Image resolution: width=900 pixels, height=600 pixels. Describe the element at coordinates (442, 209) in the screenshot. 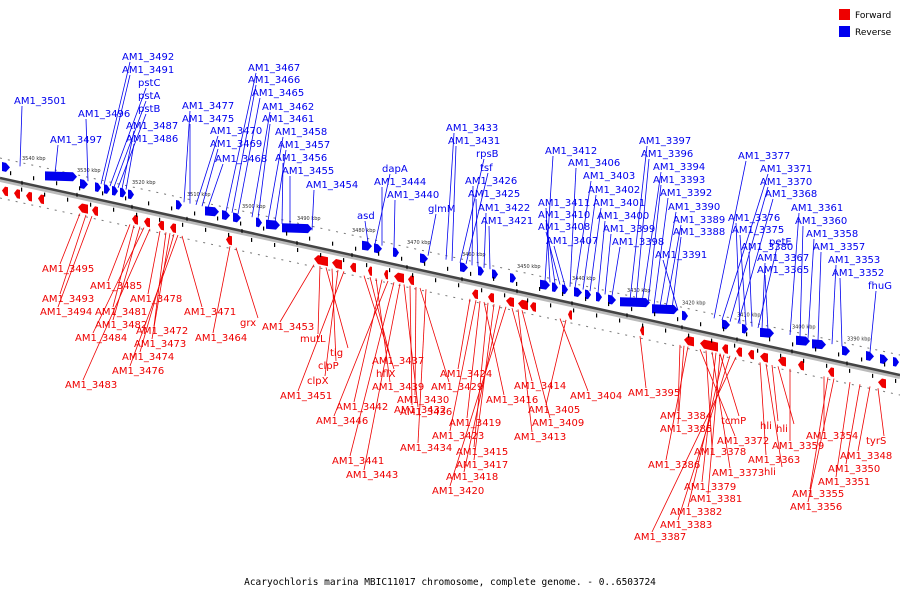

I see `reverse-gene-label: glmM` at that location.